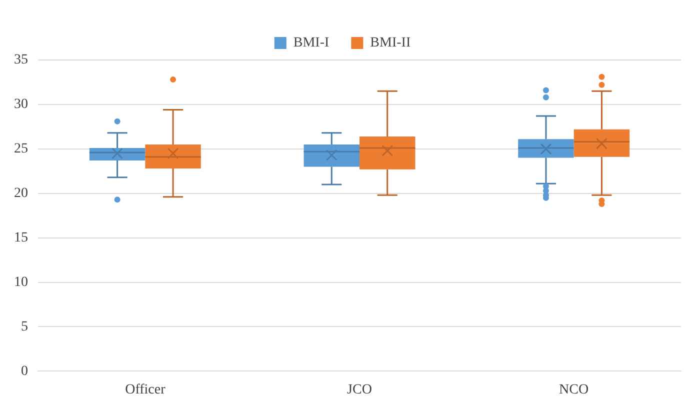 Image resolution: width=685 pixels, height=412 pixels. Describe the element at coordinates (21, 149) in the screenshot. I see `y-tick-label: 25` at that location.